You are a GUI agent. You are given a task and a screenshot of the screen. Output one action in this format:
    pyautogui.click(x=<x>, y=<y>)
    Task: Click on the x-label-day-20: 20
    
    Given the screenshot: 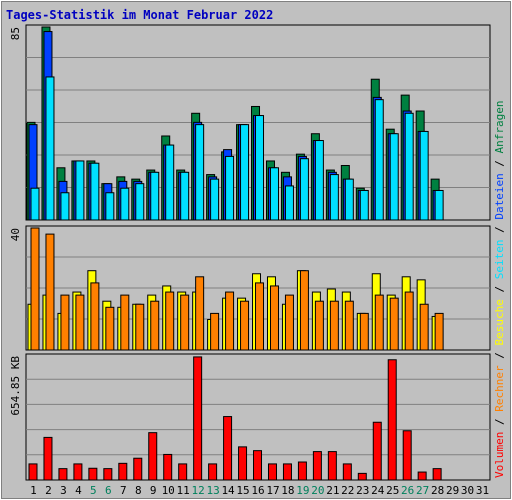 What is the action you would take?
    pyautogui.click(x=317, y=490)
    